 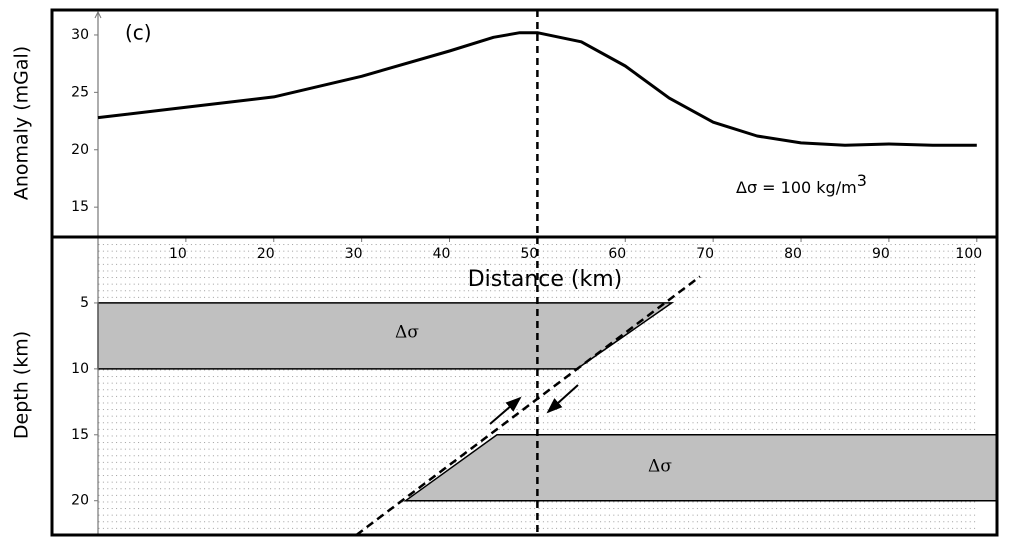 What do you see at coordinates (705, 254) in the screenshot?
I see `x-tick-label: 70` at bounding box center [705, 254].